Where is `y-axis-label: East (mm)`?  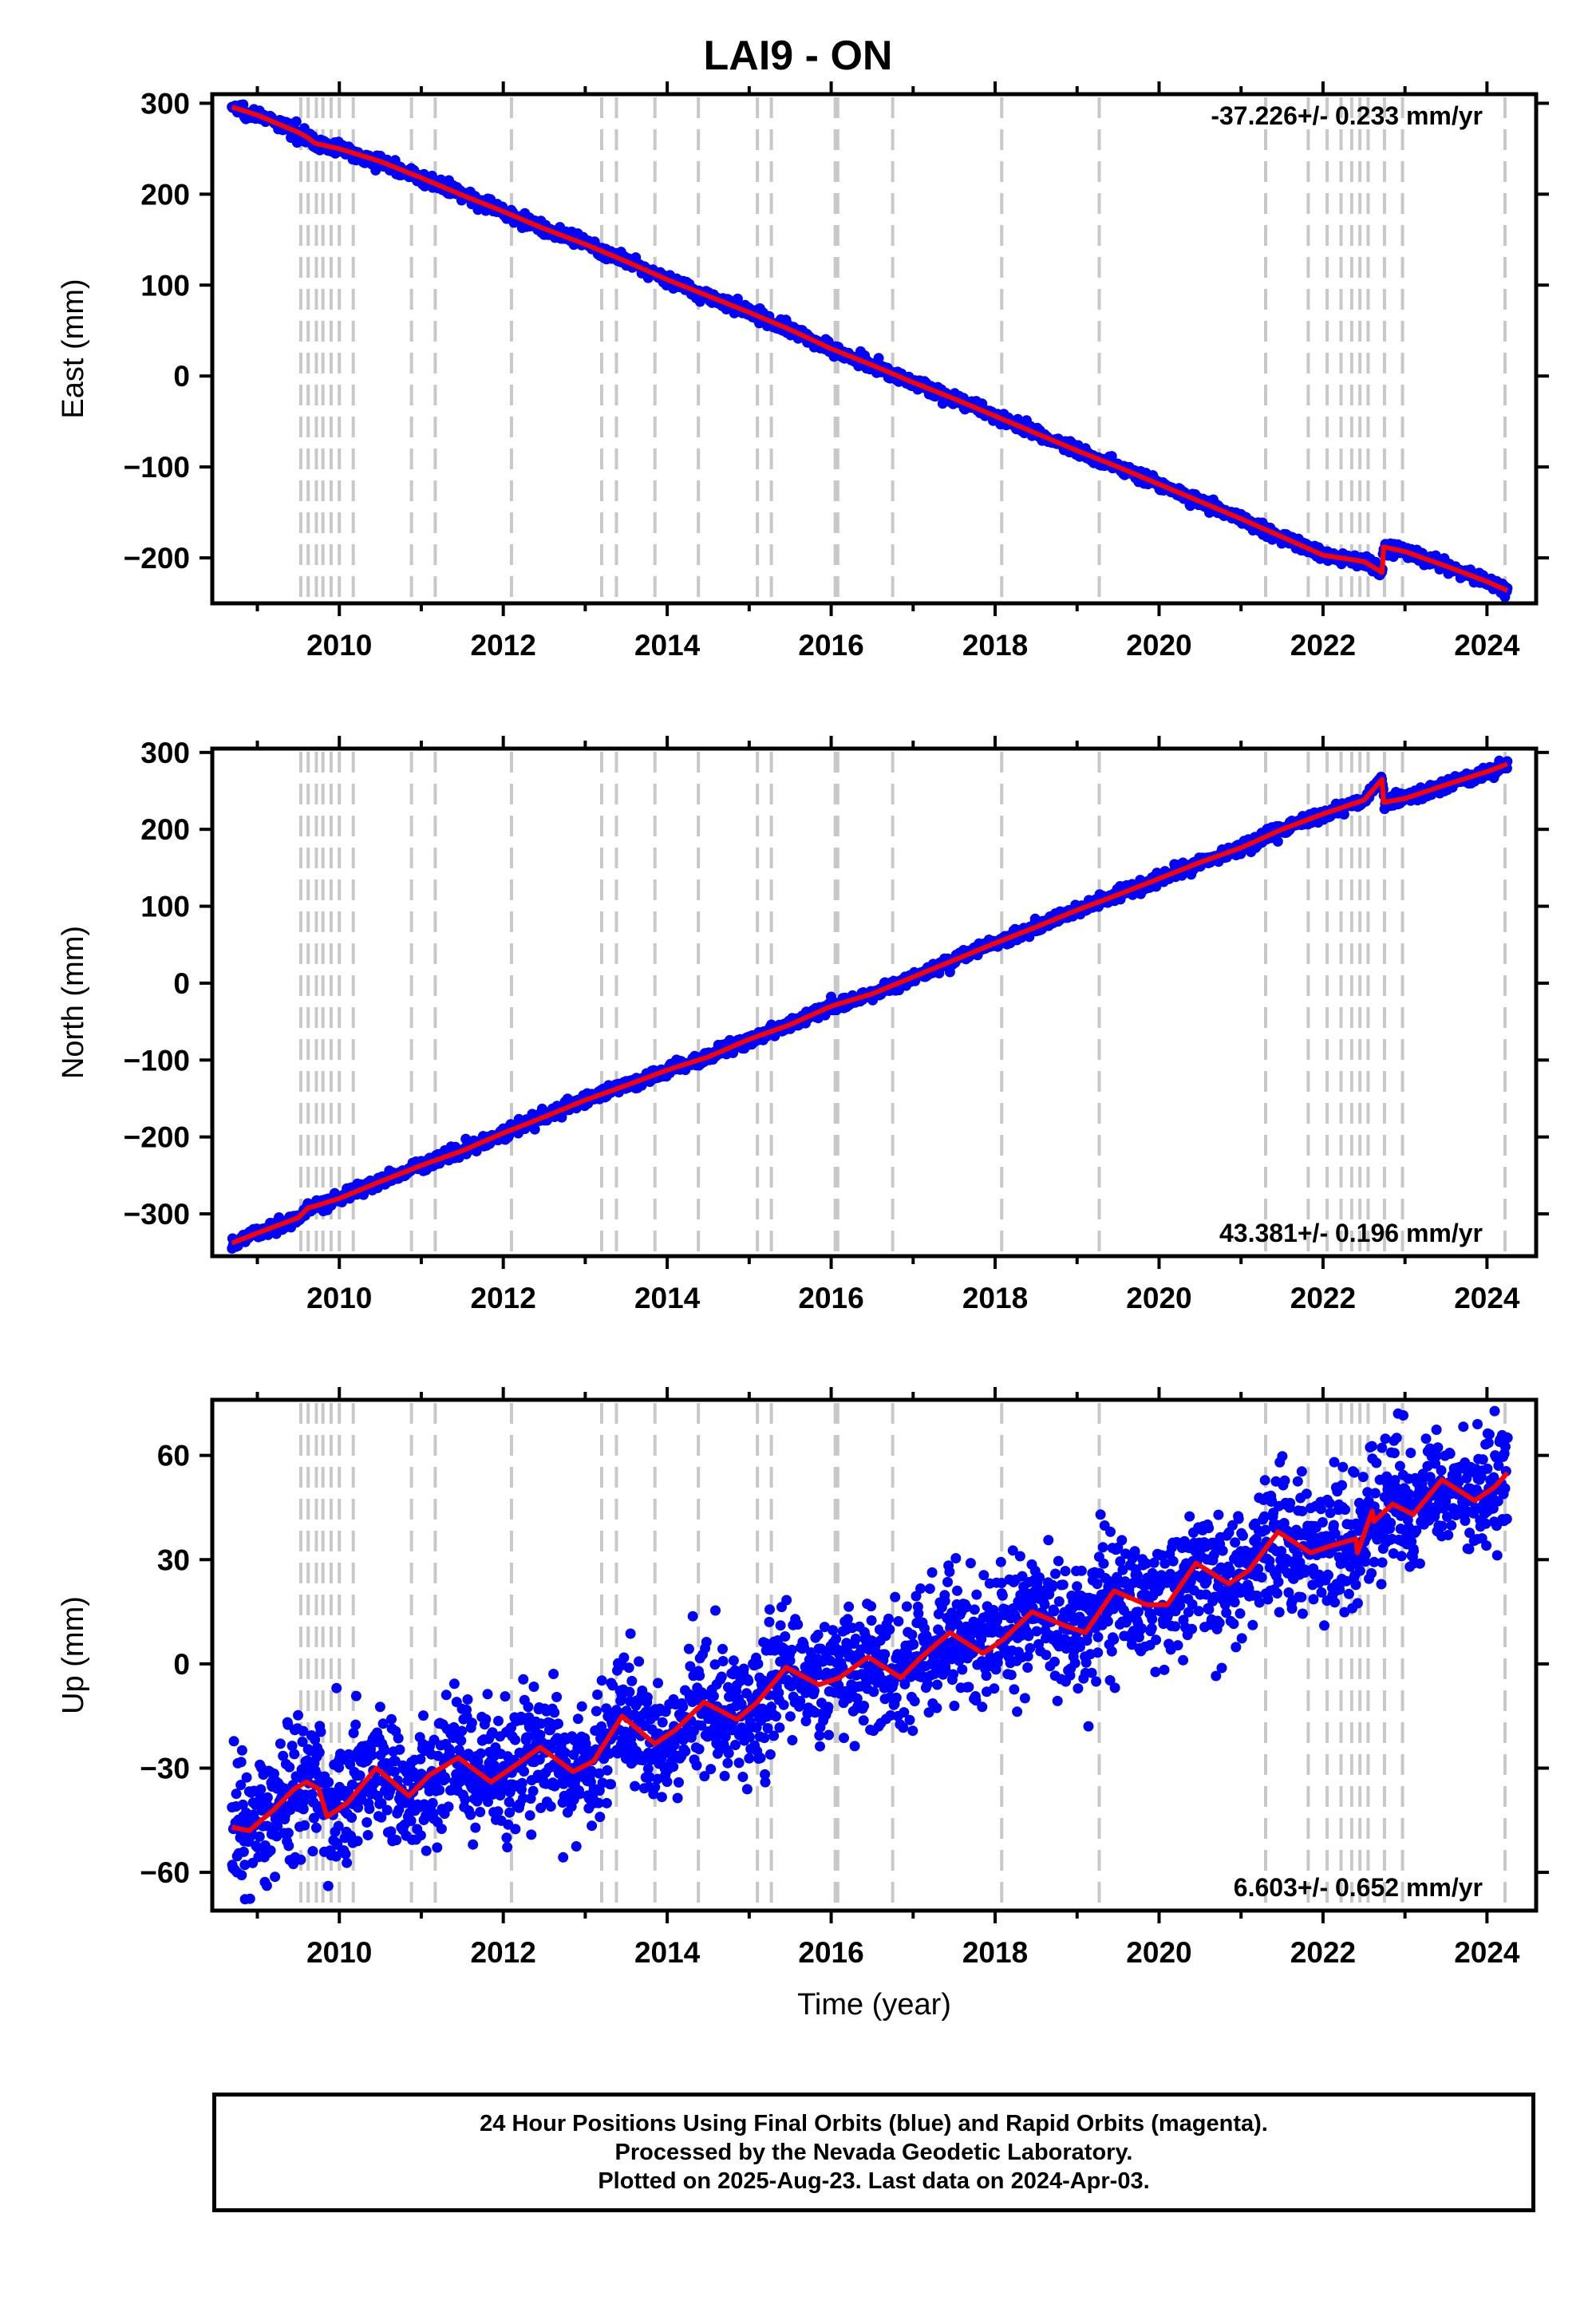
y-axis-label: East (mm) is located at coordinates (73, 348).